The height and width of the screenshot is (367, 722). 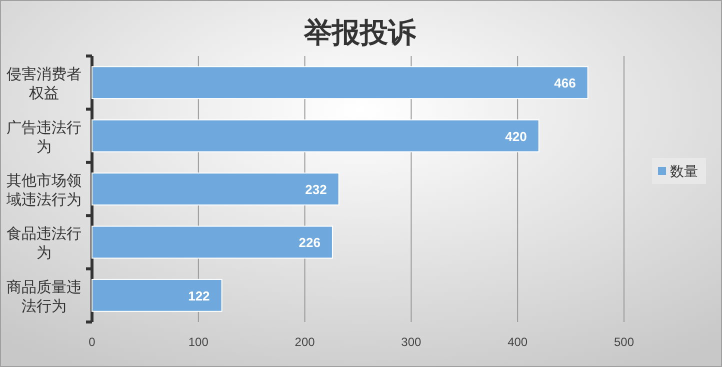 What do you see at coordinates (411, 342) in the screenshot?
I see `x-tick-label: 300` at bounding box center [411, 342].